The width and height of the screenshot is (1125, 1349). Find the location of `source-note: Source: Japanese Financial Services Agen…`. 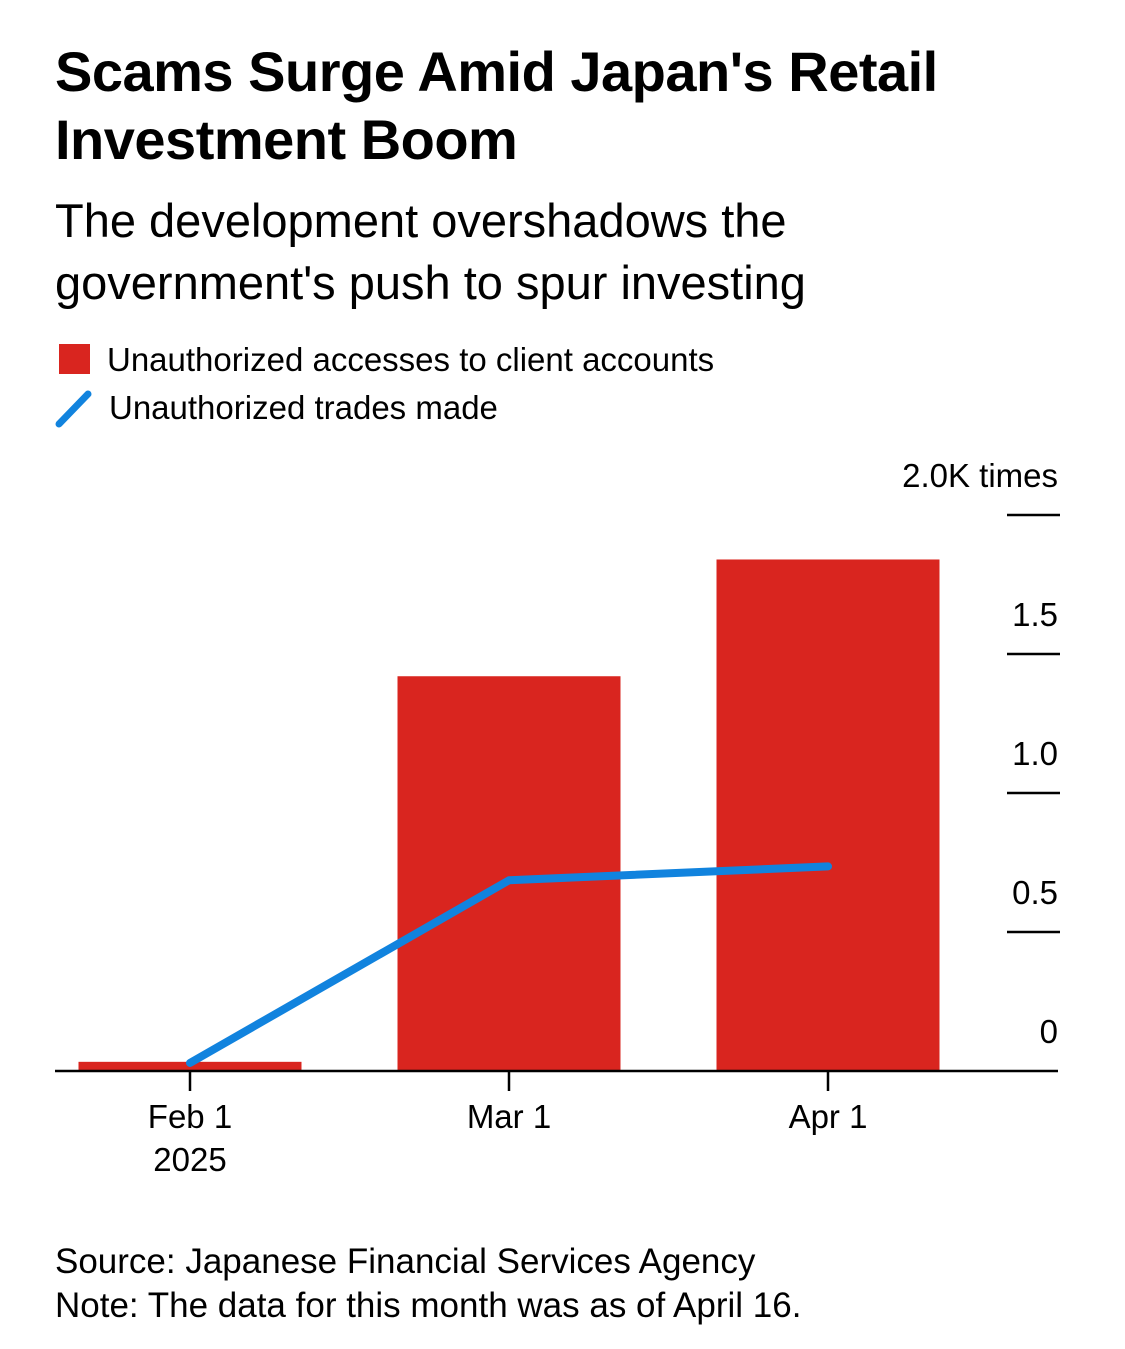

source-note: Source: Japanese Financial Services Agen… is located at coordinates (405, 1261).